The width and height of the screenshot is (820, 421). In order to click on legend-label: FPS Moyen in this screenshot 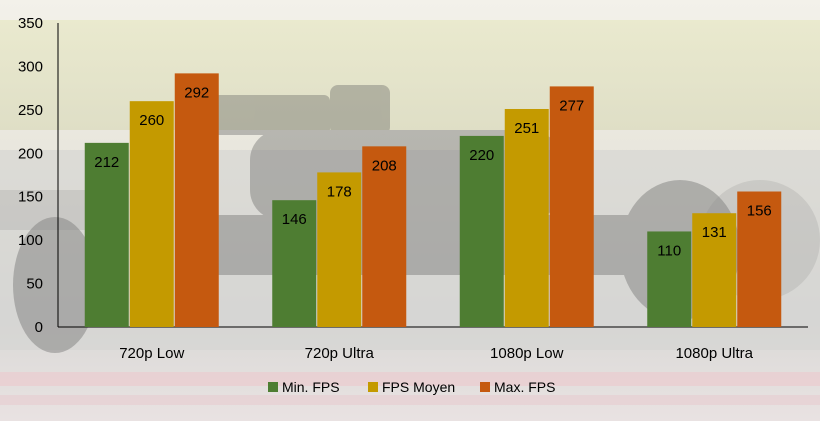, I will do `click(418, 387)`.